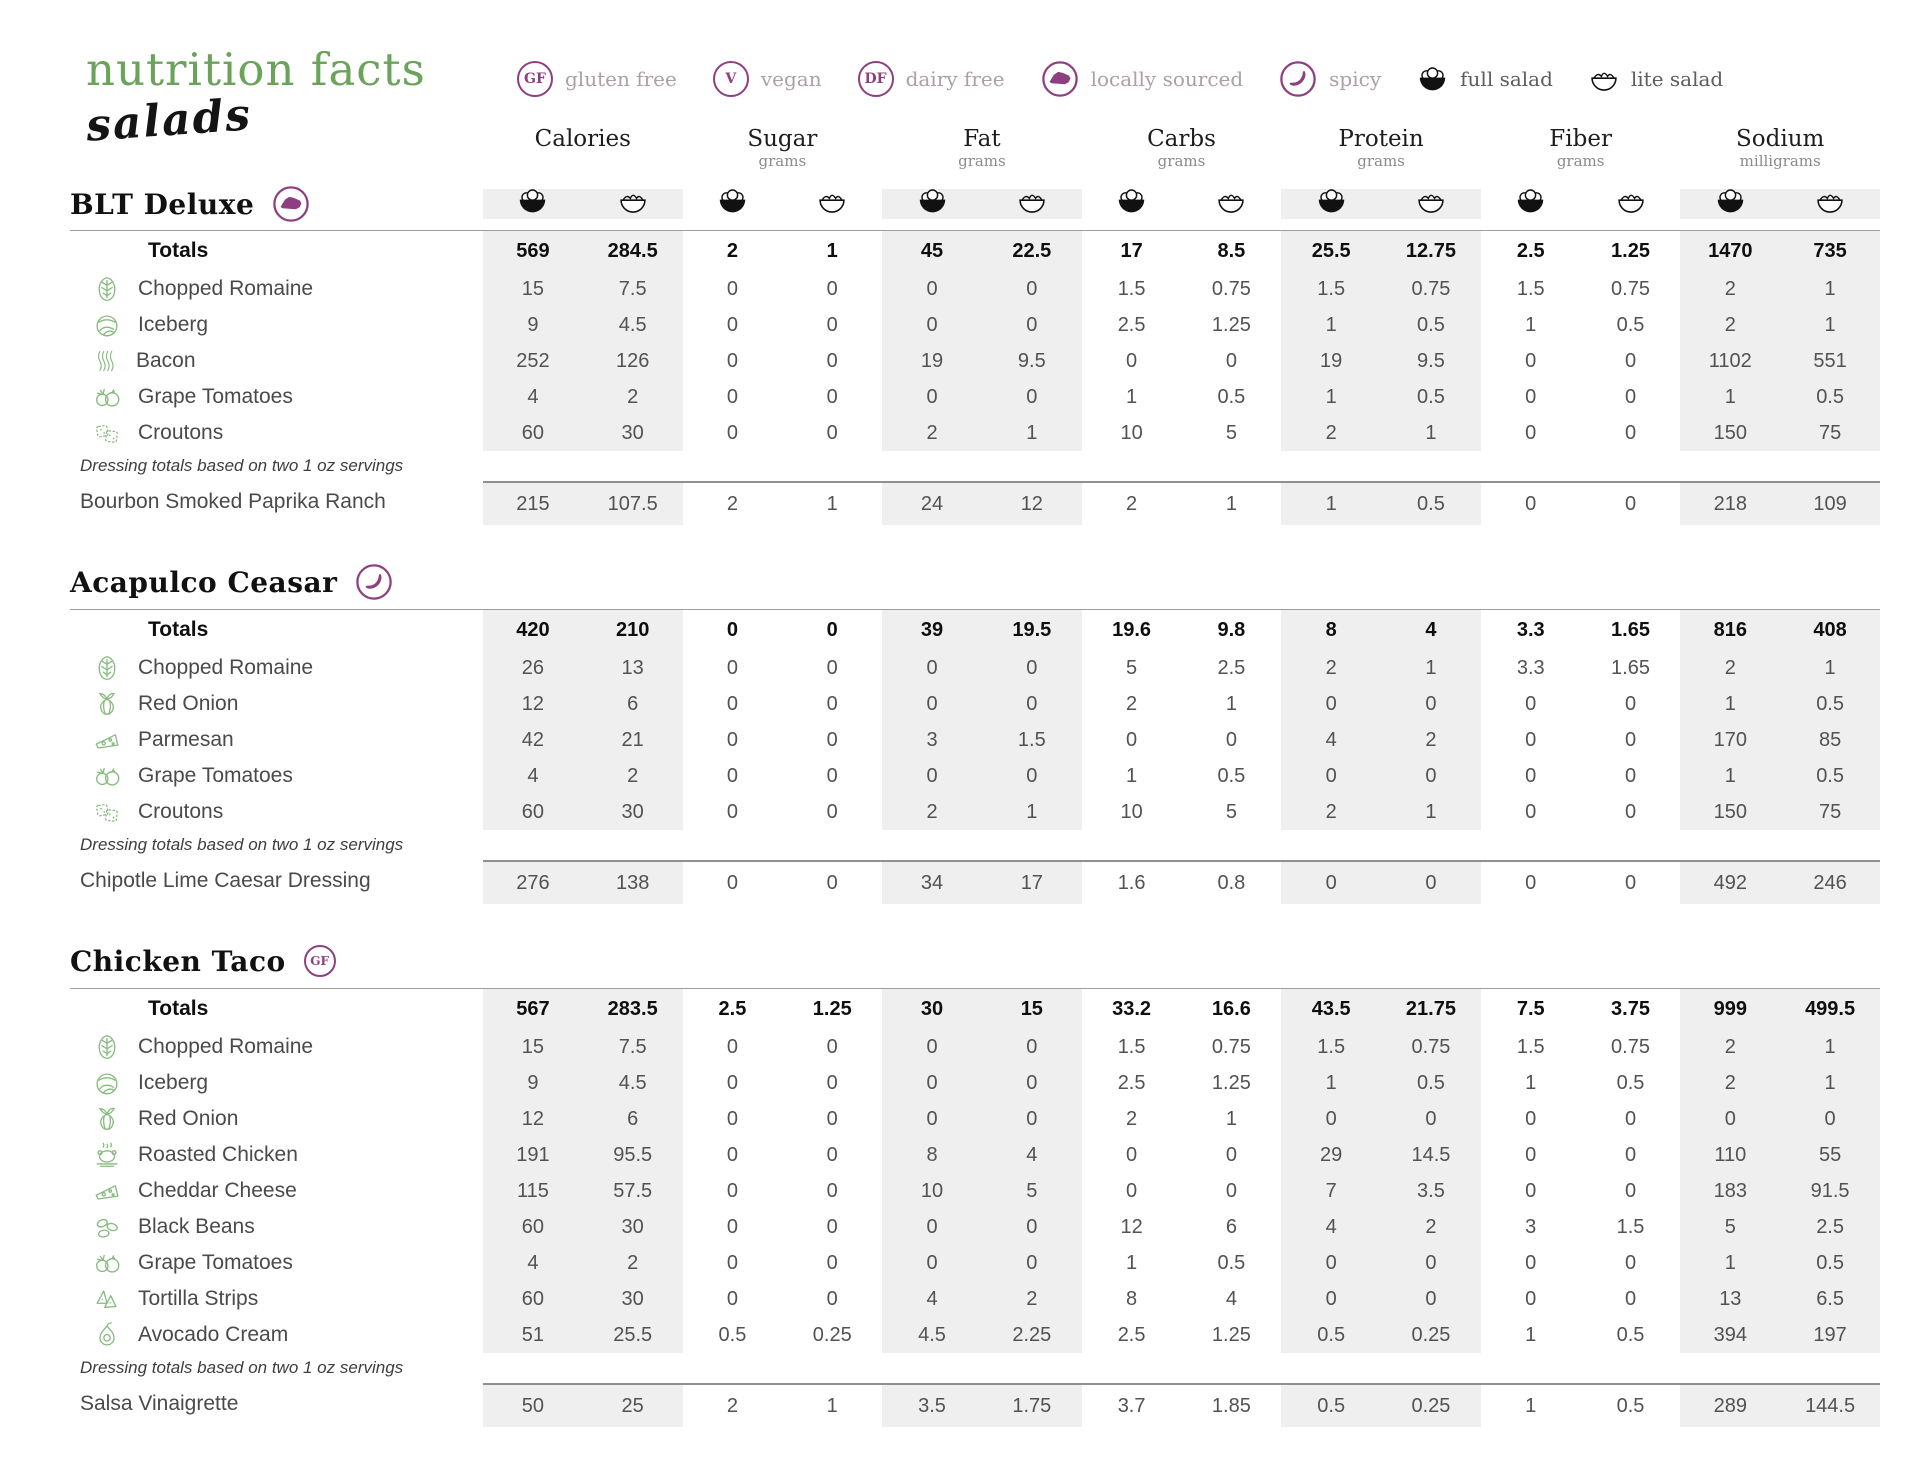 The width and height of the screenshot is (1920, 1484). Describe the element at coordinates (583, 148) in the screenshot. I see `column-header: Calories` at that location.